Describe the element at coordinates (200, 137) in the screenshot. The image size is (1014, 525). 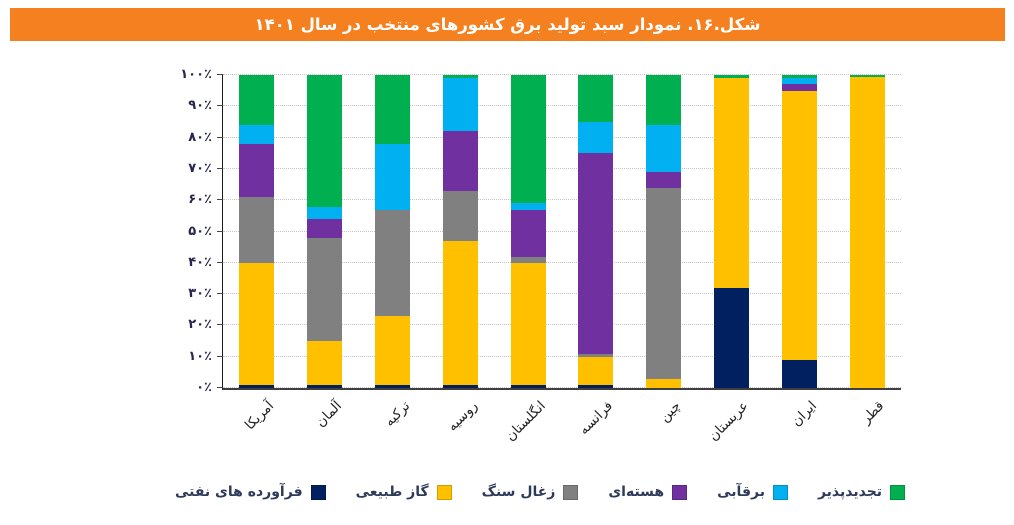
I see `y-tick-label: ۸۰٪` at that location.